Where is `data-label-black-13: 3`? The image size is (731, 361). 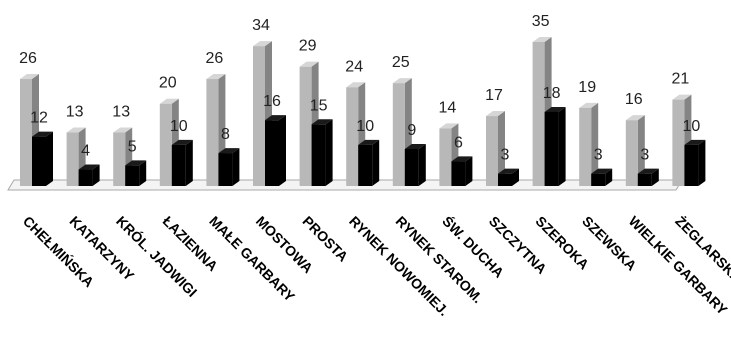 data-label-black-13: 3 is located at coordinates (644, 155).